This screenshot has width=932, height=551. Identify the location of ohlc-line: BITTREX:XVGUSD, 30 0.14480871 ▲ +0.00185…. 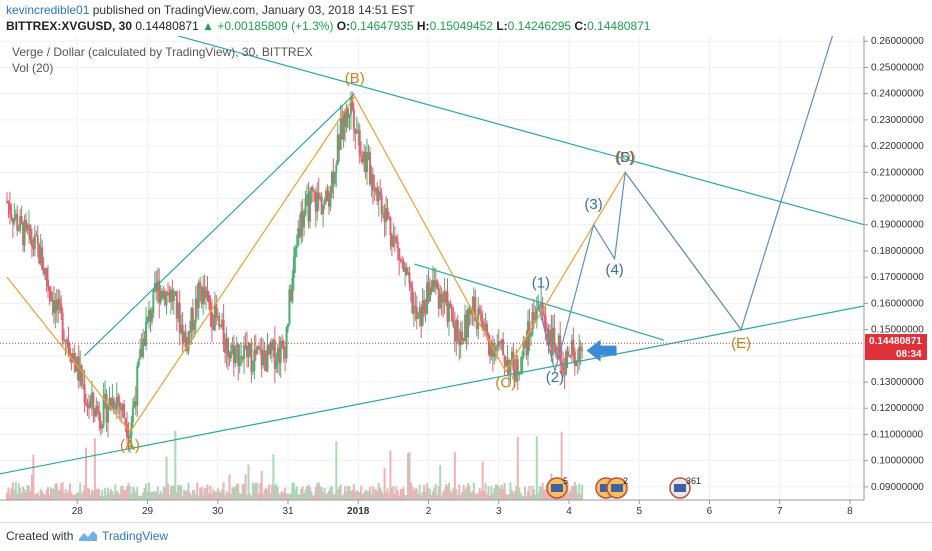
(328, 26).